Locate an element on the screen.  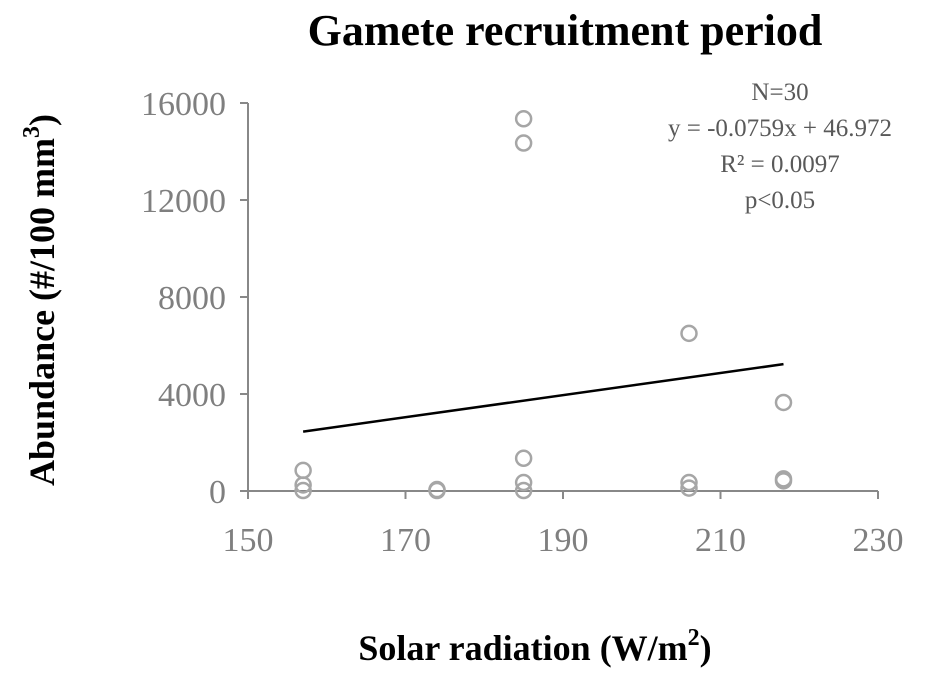
svg-text: Solar radiation (W/m2) is located at coordinates (534, 646).